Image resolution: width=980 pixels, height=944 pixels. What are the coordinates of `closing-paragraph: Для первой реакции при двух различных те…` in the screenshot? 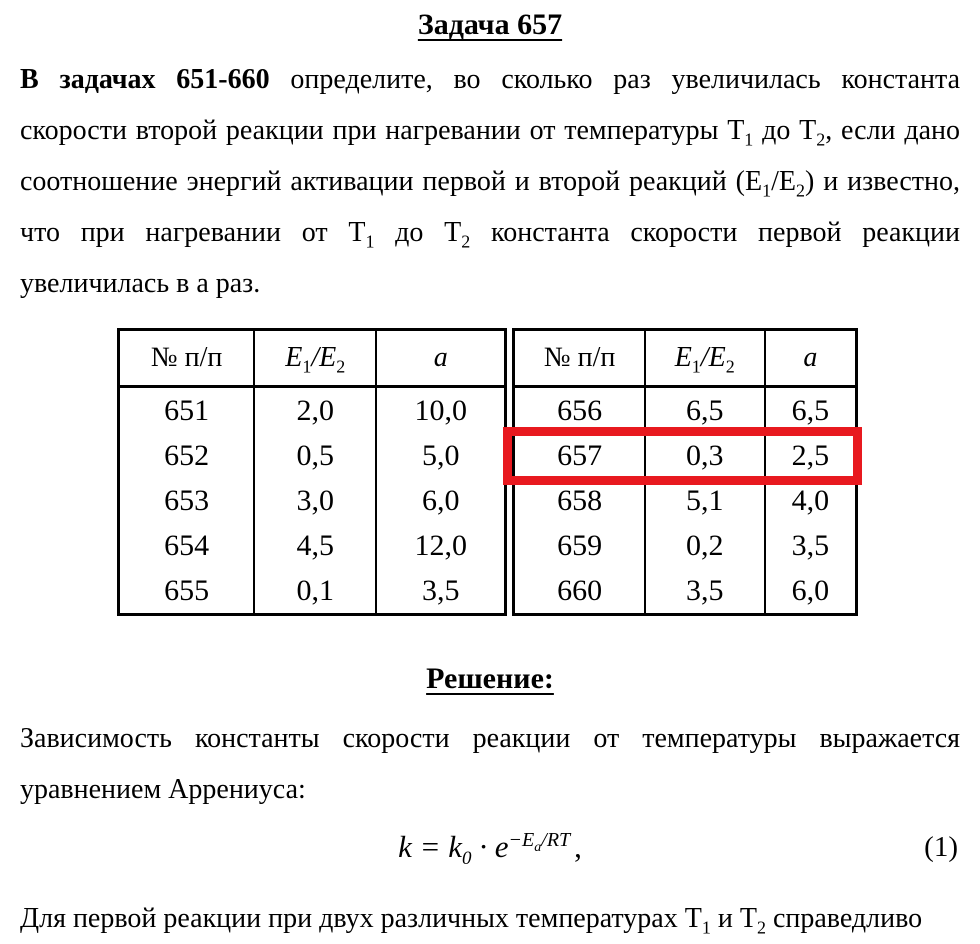 It's located at (490, 918).